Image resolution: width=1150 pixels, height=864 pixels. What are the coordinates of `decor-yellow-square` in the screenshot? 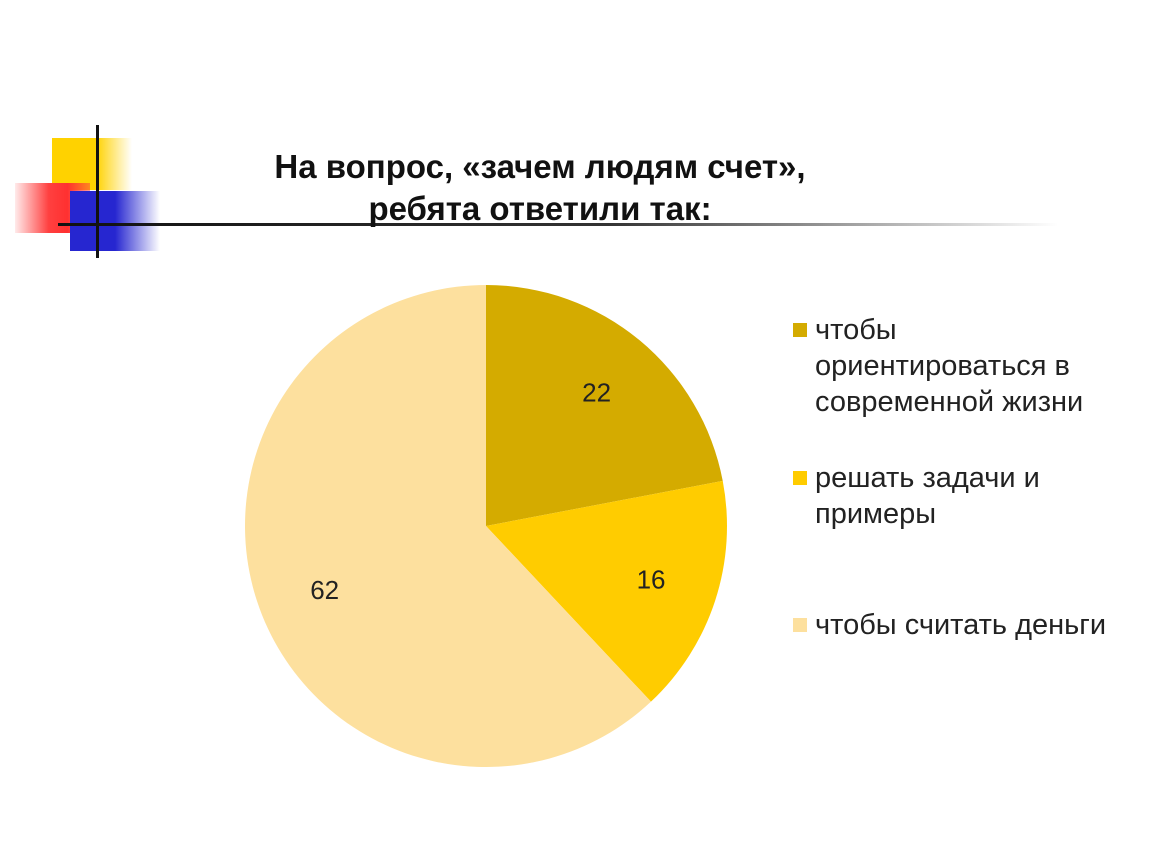 It's located at (92, 164).